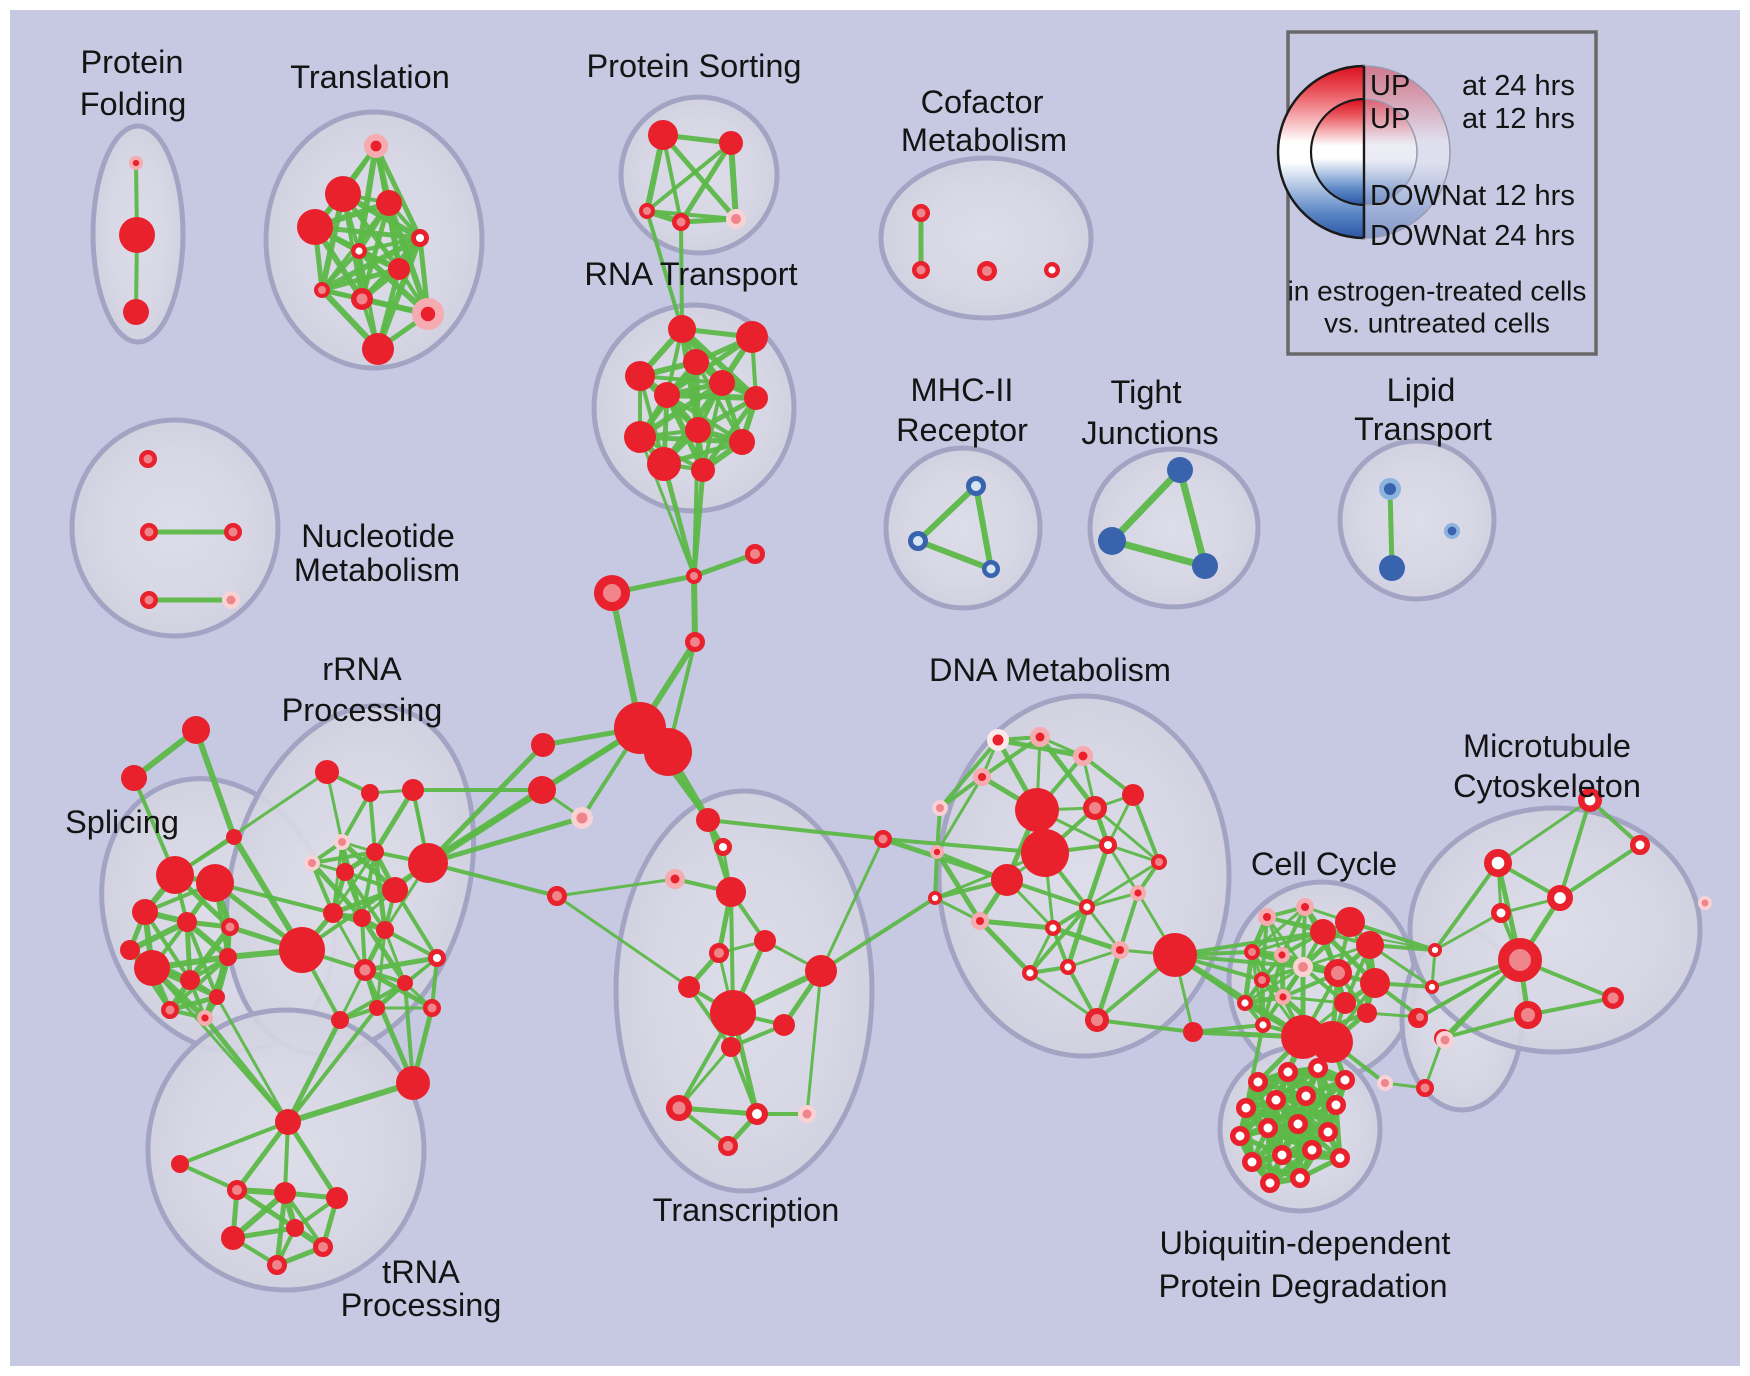  What do you see at coordinates (1613, 998) in the screenshot?
I see `gene-node-microtubule-cytoskeleton` at bounding box center [1613, 998].